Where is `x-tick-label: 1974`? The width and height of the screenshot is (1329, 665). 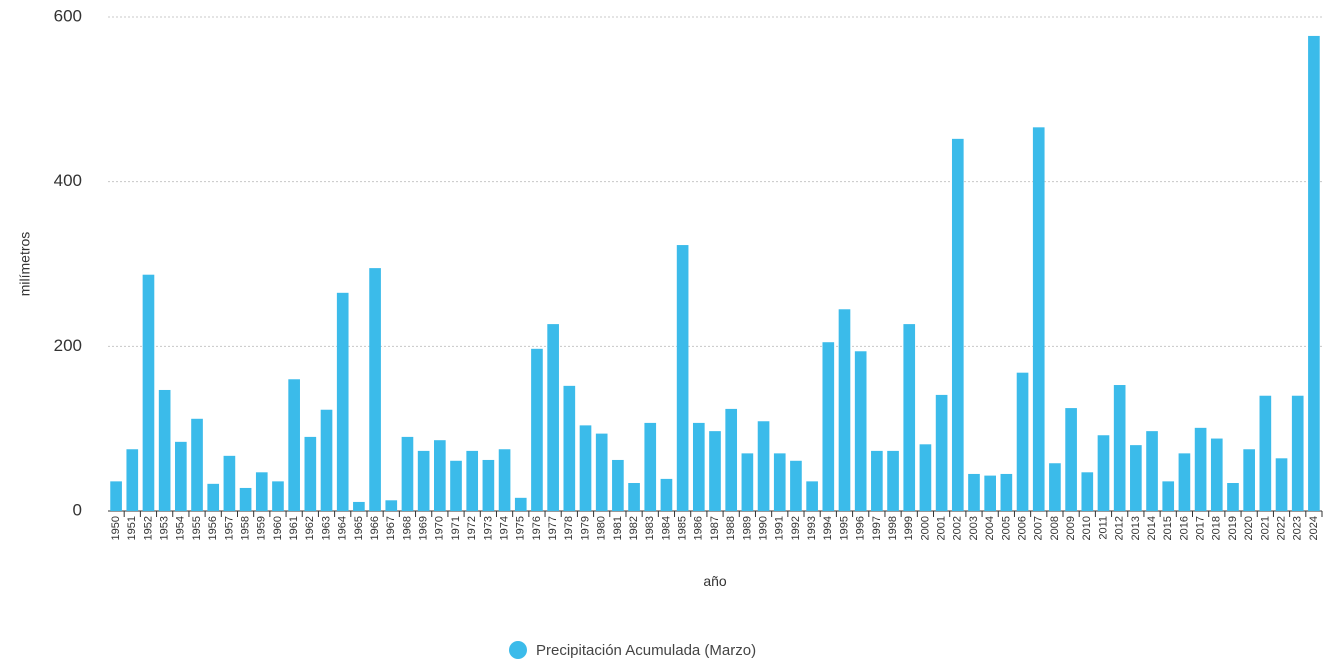 x-tick-label: 1974 is located at coordinates (504, 528).